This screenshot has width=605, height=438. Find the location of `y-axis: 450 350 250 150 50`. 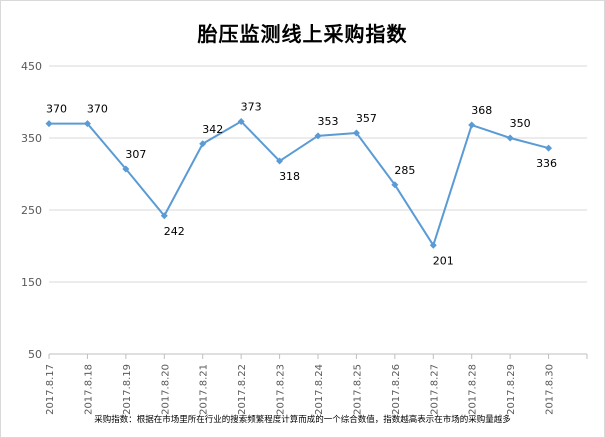

y-axis: 450 350 250 150 50 is located at coordinates (31, 210).